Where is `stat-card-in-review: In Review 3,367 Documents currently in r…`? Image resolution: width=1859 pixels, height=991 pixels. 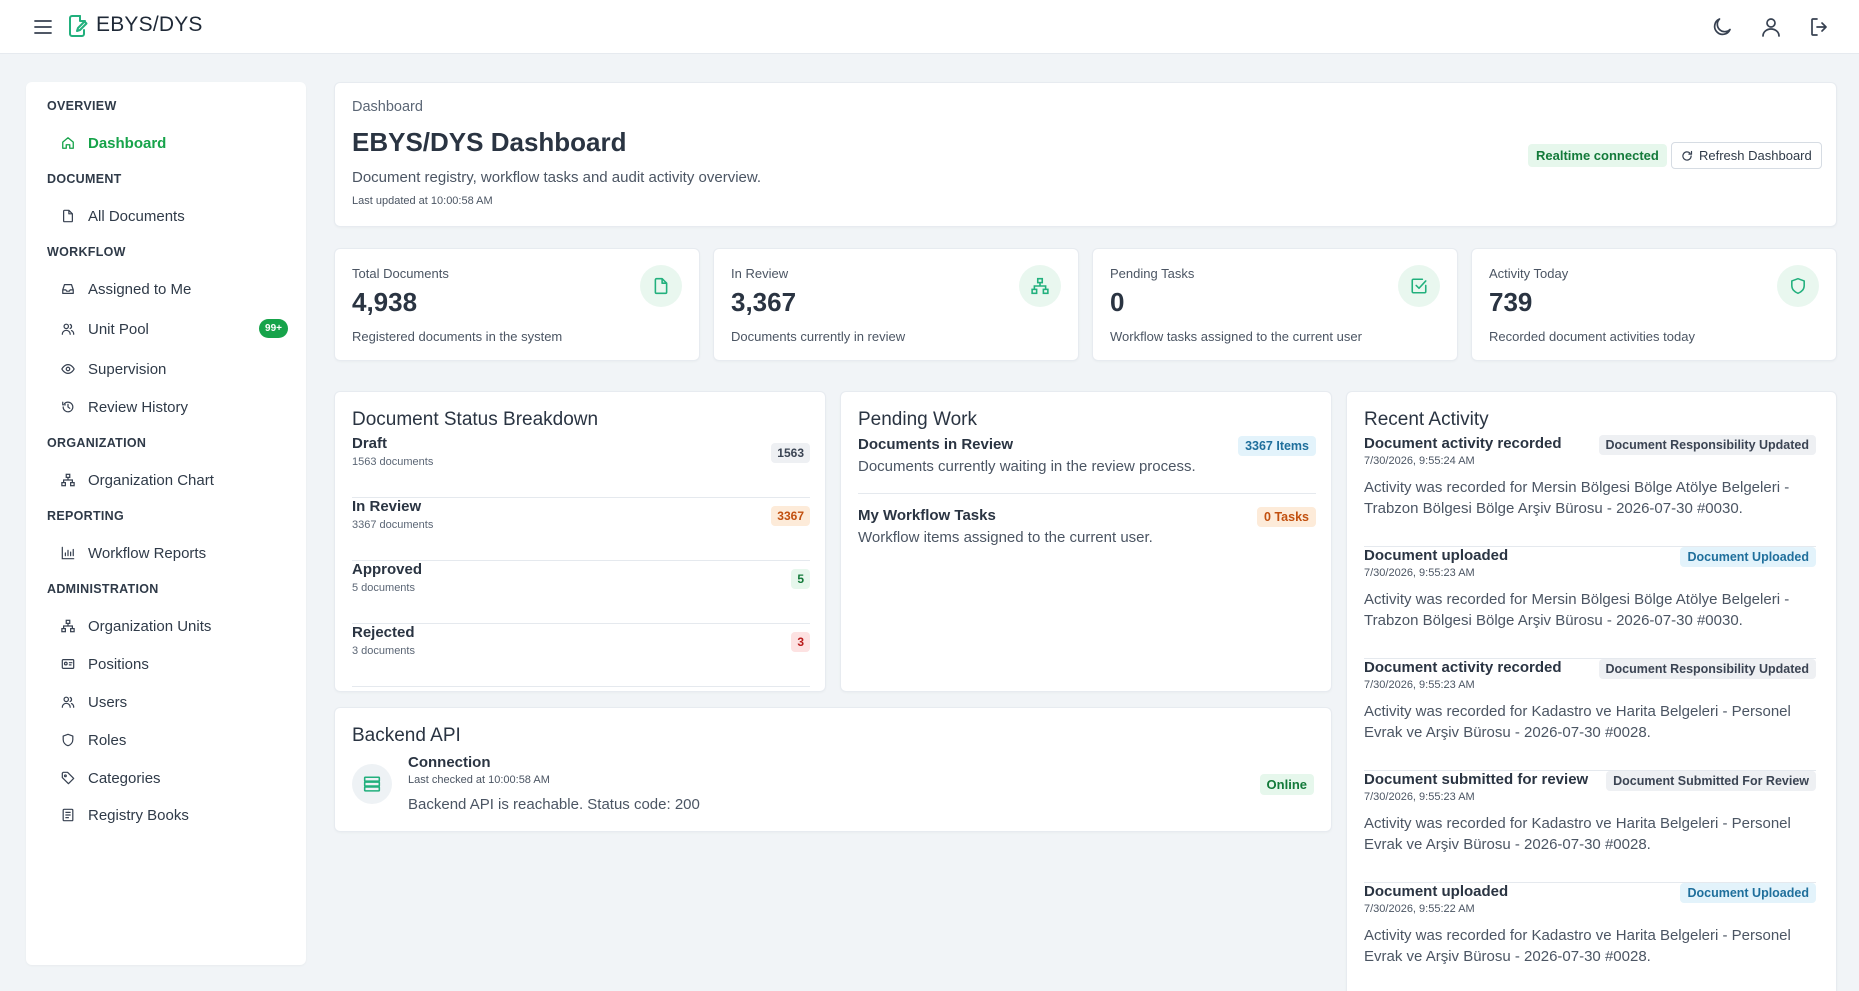
stat-card-in-review: In Review 3,367 Documents currently in r… is located at coordinates (896, 304).